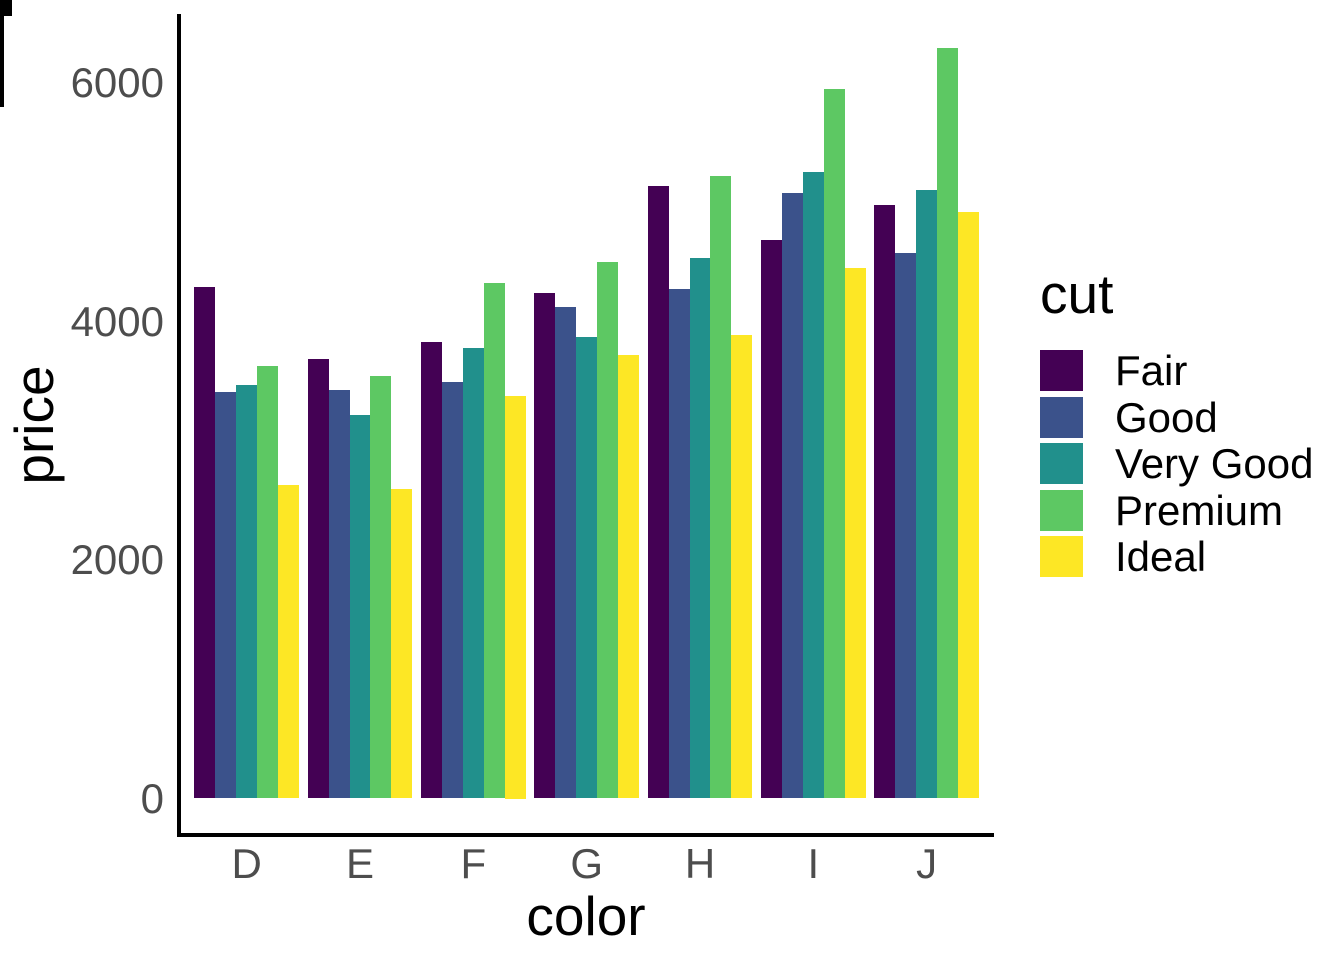 The image size is (1344, 960). I want to click on x-tick-label: H, so click(700, 863).